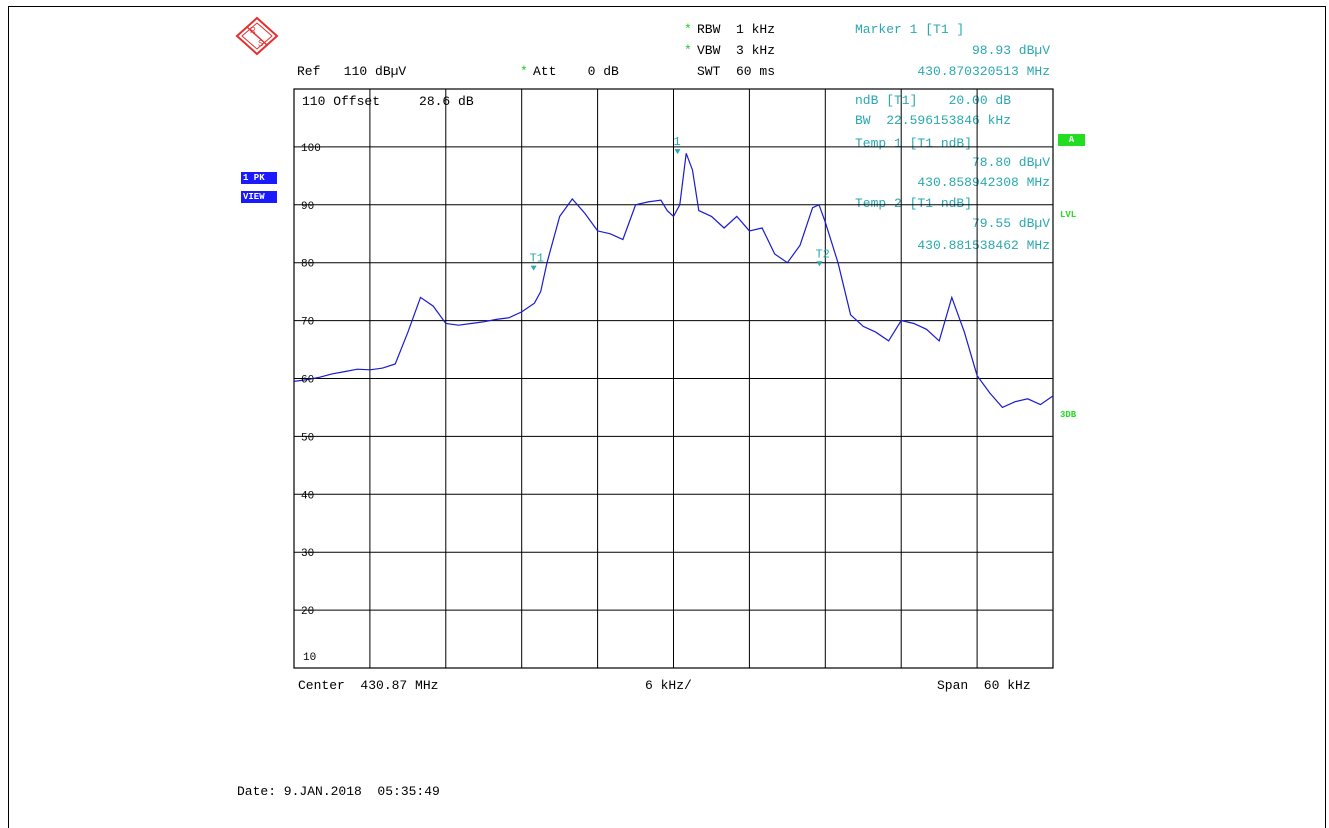 Image resolution: width=1329 pixels, height=828 pixels. What do you see at coordinates (736, 29) in the screenshot?
I see `rbw-setting: RBW 1 kHz` at bounding box center [736, 29].